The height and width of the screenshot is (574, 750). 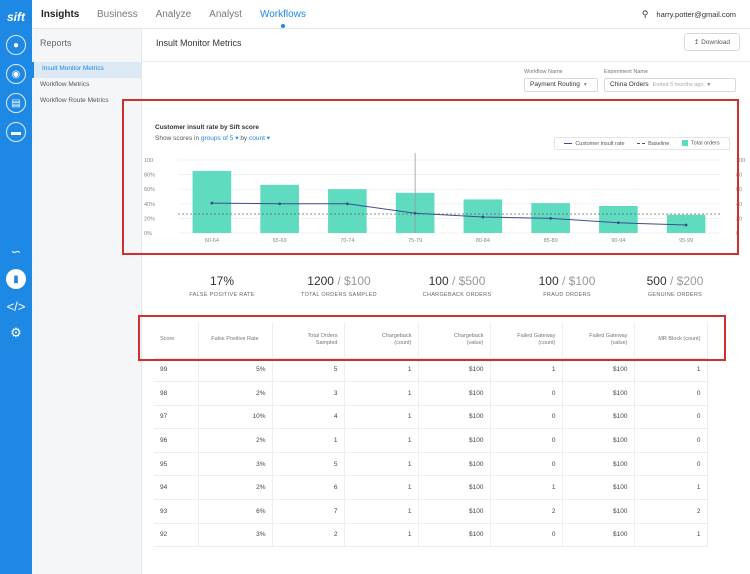 I want to click on chart-icon: ▮, so click(x=16, y=279).